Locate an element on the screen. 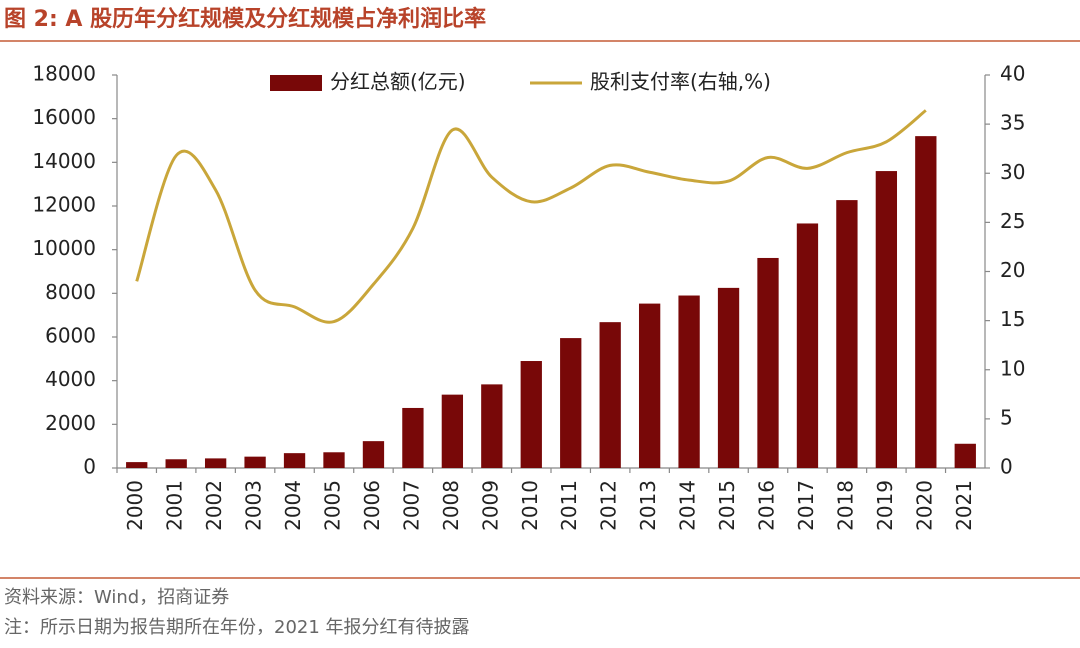 The height and width of the screenshot is (648, 1080). x-tick-label: 2020 is located at coordinates (924, 505).